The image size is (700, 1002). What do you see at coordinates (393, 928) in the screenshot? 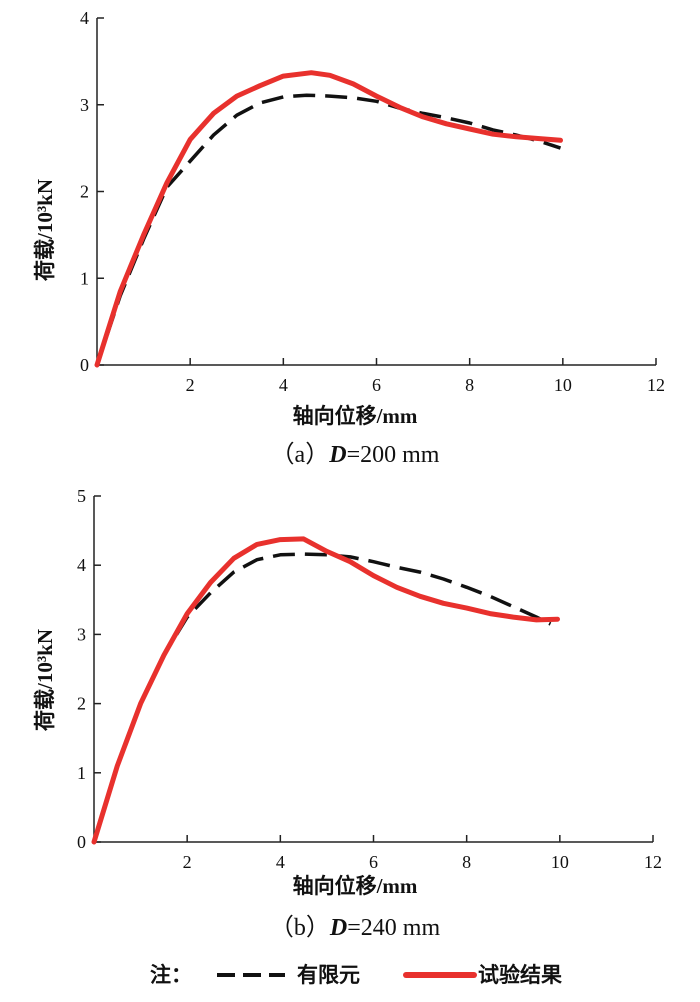
I see `caption-suffix: =240 mm` at bounding box center [393, 928].